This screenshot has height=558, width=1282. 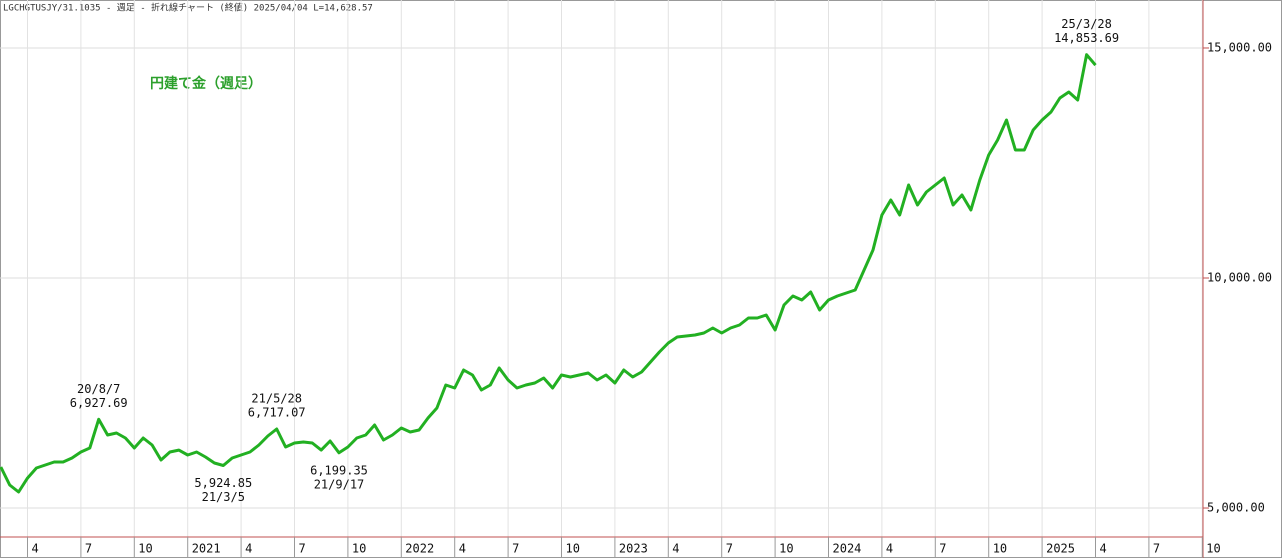 I want to click on x-tick-label: 2024, so click(x=847, y=549).